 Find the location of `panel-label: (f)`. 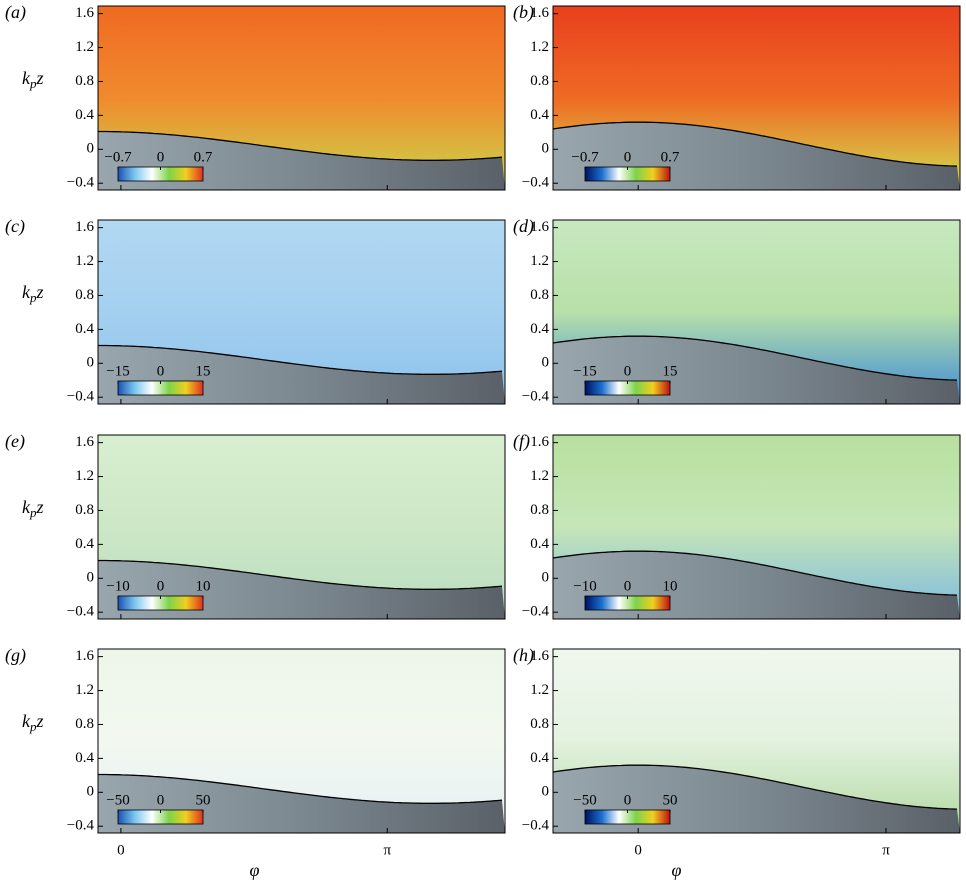

panel-label: (f) is located at coordinates (521, 441).